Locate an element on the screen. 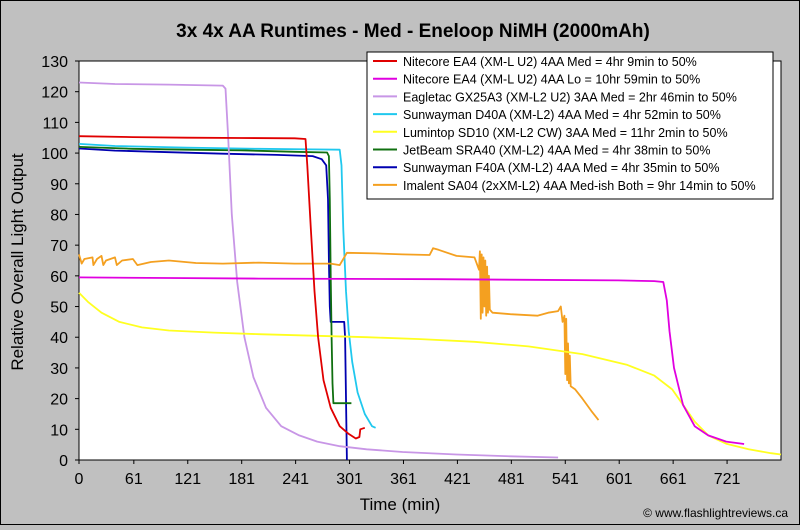 The height and width of the screenshot is (530, 800). x-tick-label: 241 is located at coordinates (295, 479).